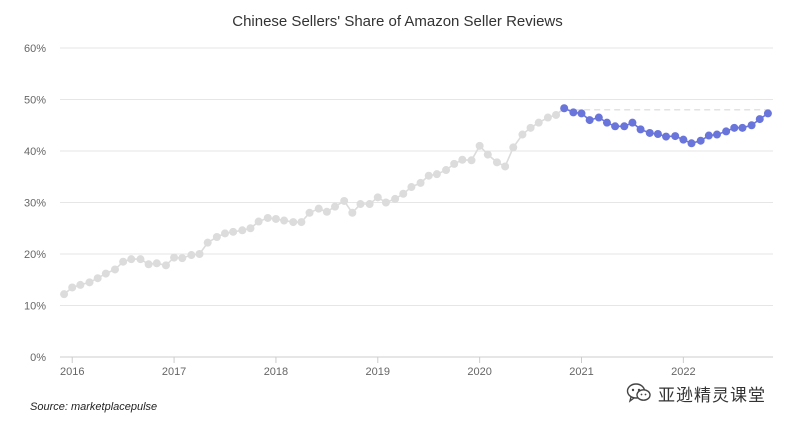 Image resolution: width=795 pixels, height=425 pixels. What do you see at coordinates (581, 372) in the screenshot?
I see `x-tick-label: 2021` at bounding box center [581, 372].